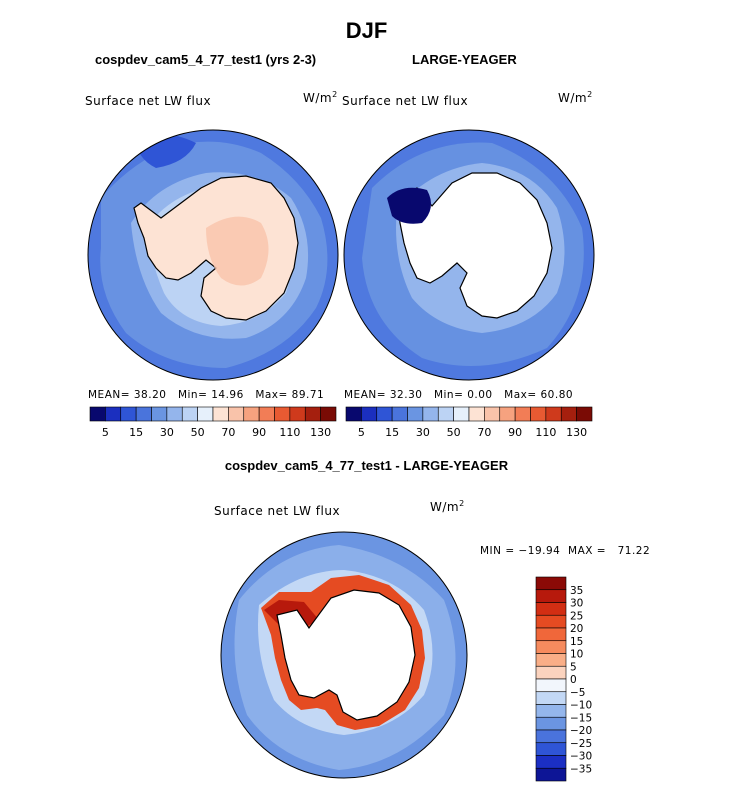 This screenshot has height=789, width=733. What do you see at coordinates (277, 511) in the screenshot?
I see `diff-variable-label: Surface net LW flux` at bounding box center [277, 511].